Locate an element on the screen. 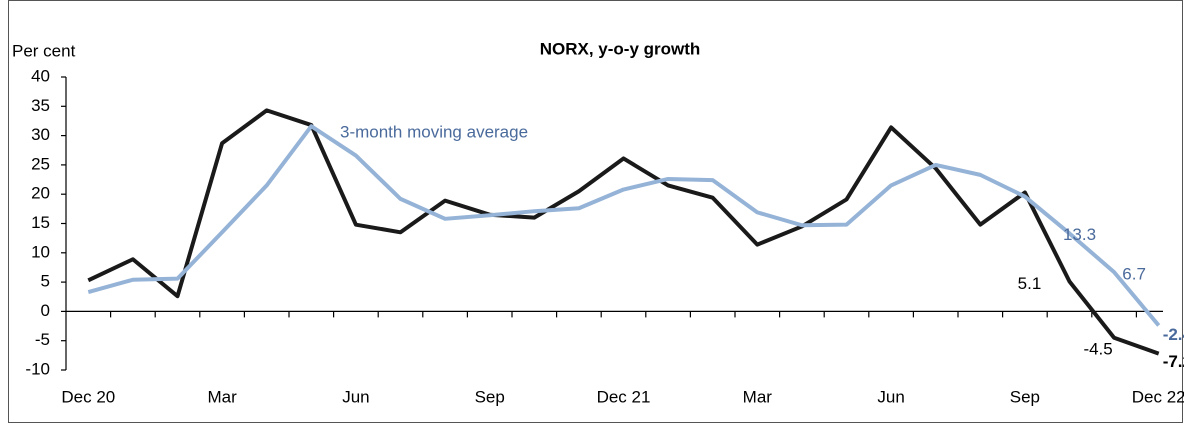 This screenshot has height=423, width=1184. data-label: 5.1 is located at coordinates (1030, 283).